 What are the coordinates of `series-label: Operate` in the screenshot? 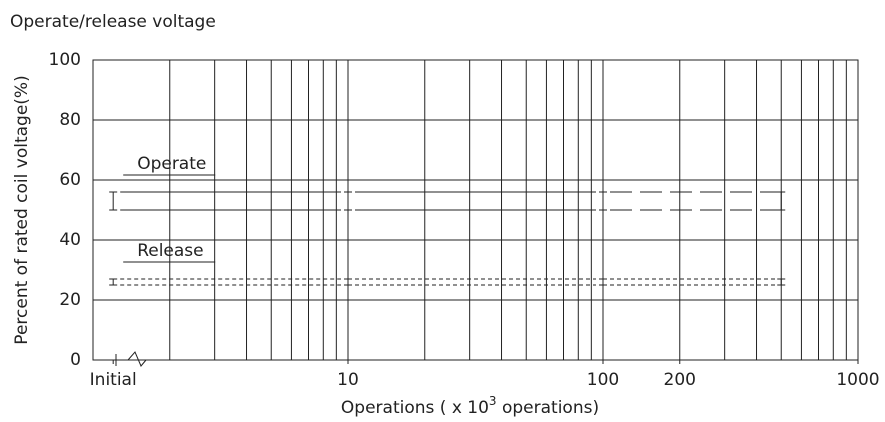 It's located at (171, 164).